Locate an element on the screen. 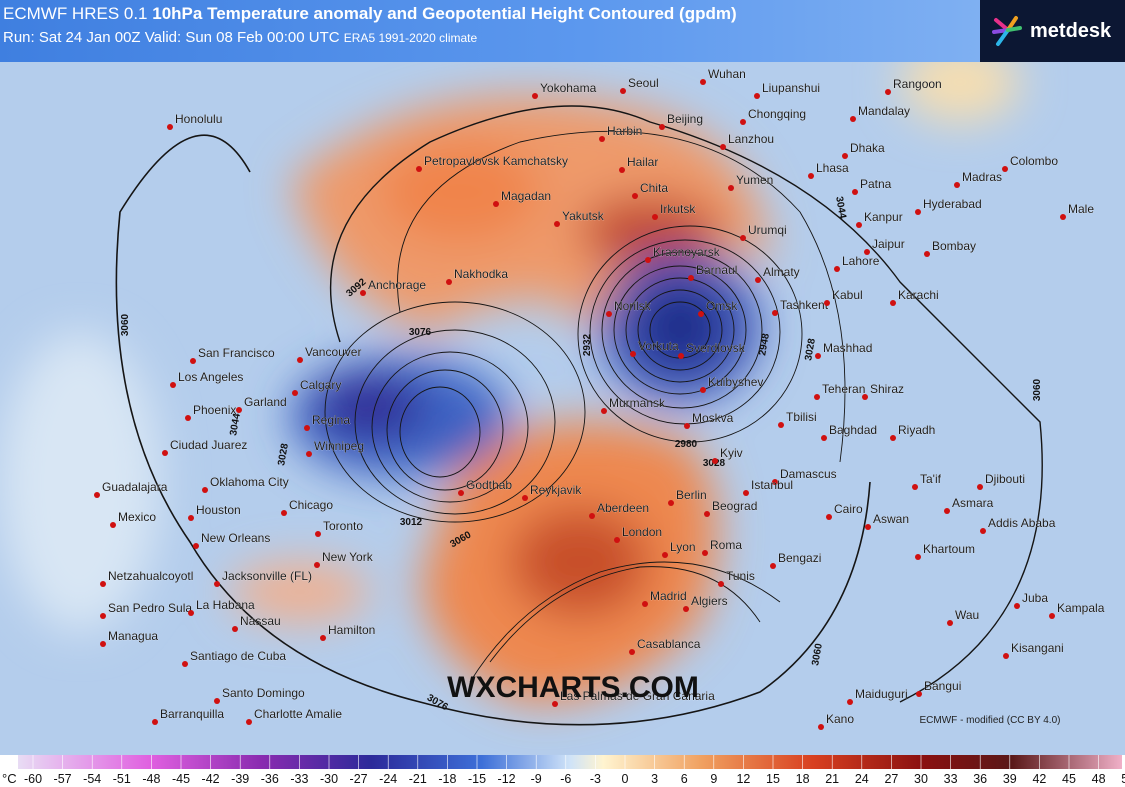 This screenshot has height=787, width=1125. colorbar-tick-label: -15 is located at coordinates (477, 779).